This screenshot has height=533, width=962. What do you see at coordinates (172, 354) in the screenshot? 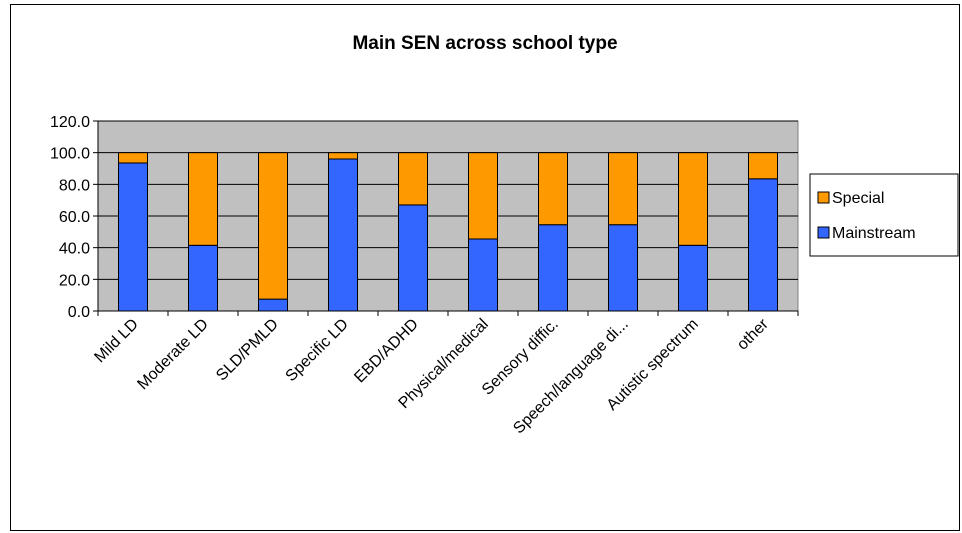
I see `x-tick-label: Moderate LD` at bounding box center [172, 354].